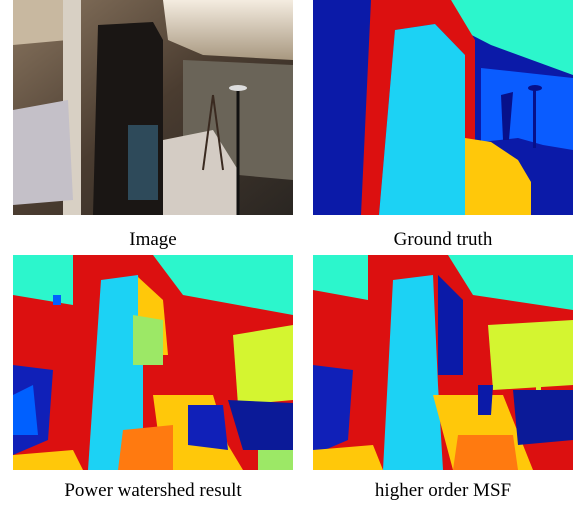 The height and width of the screenshot is (511, 587). What do you see at coordinates (443, 239) in the screenshot?
I see `caption: Ground truth` at bounding box center [443, 239].